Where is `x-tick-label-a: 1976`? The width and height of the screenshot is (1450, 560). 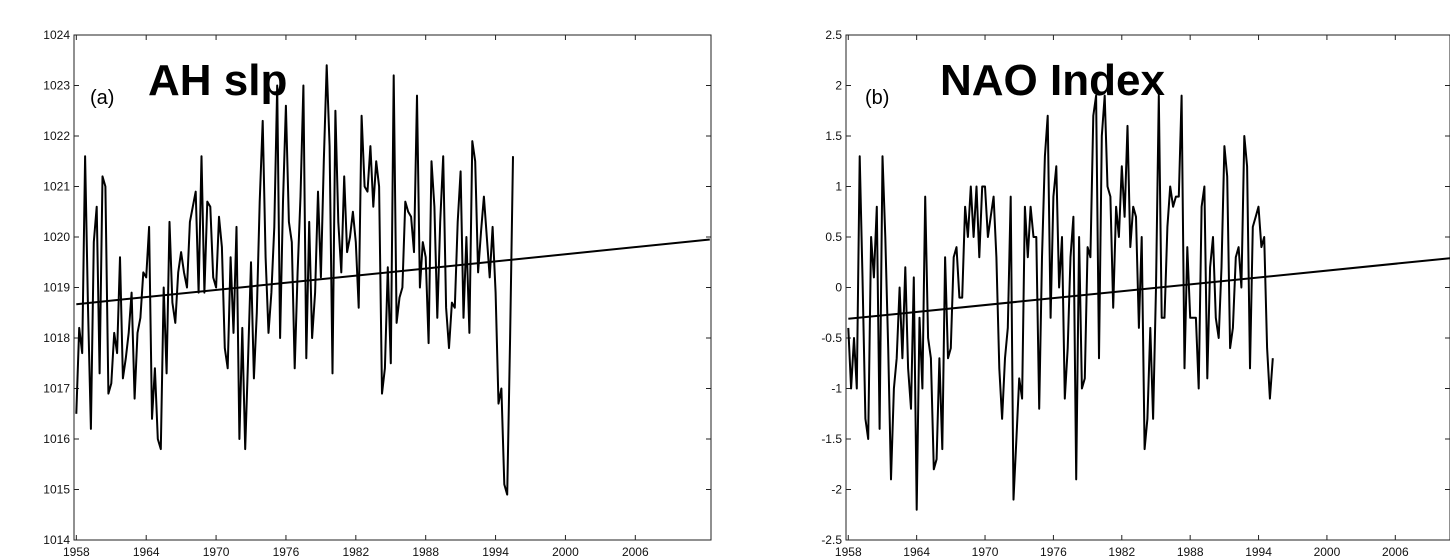 x-tick-label-a: 1976 is located at coordinates (286, 552).